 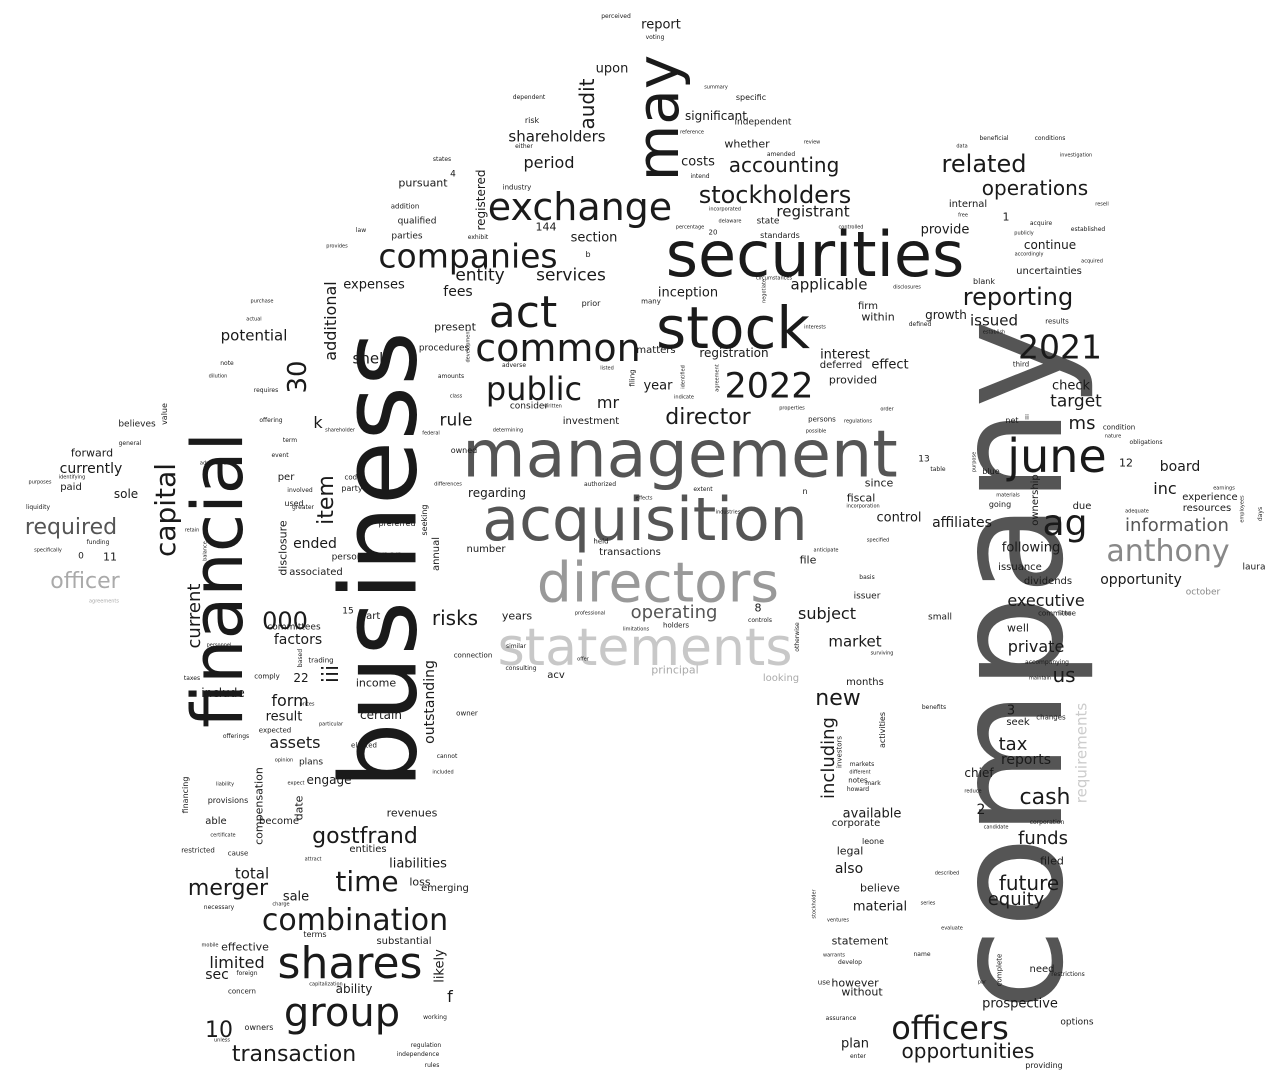 I want to click on word-cannot: cannot, so click(x=447, y=756).